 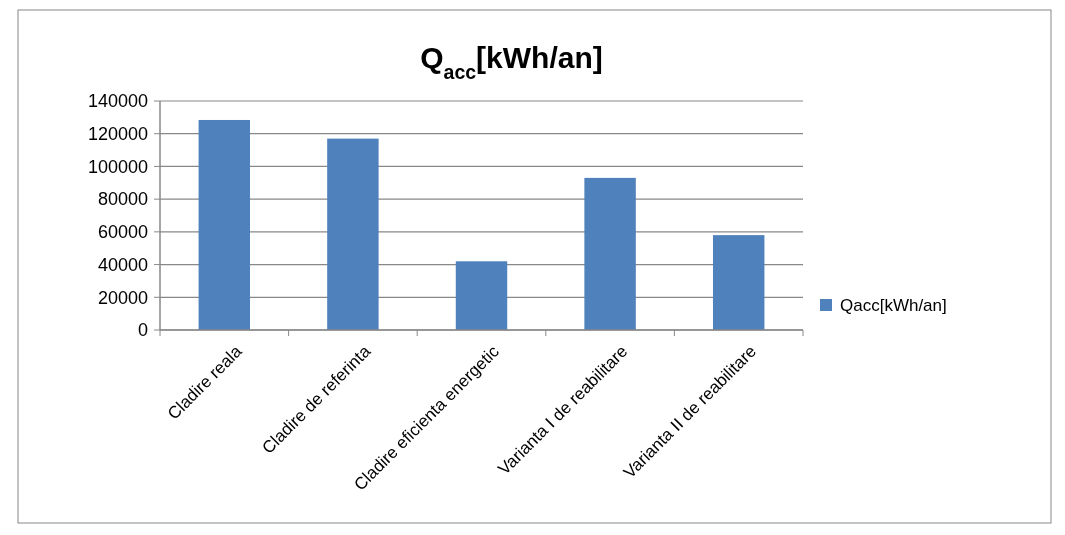 I want to click on y-tick-label: 60000, so click(x=122, y=232).